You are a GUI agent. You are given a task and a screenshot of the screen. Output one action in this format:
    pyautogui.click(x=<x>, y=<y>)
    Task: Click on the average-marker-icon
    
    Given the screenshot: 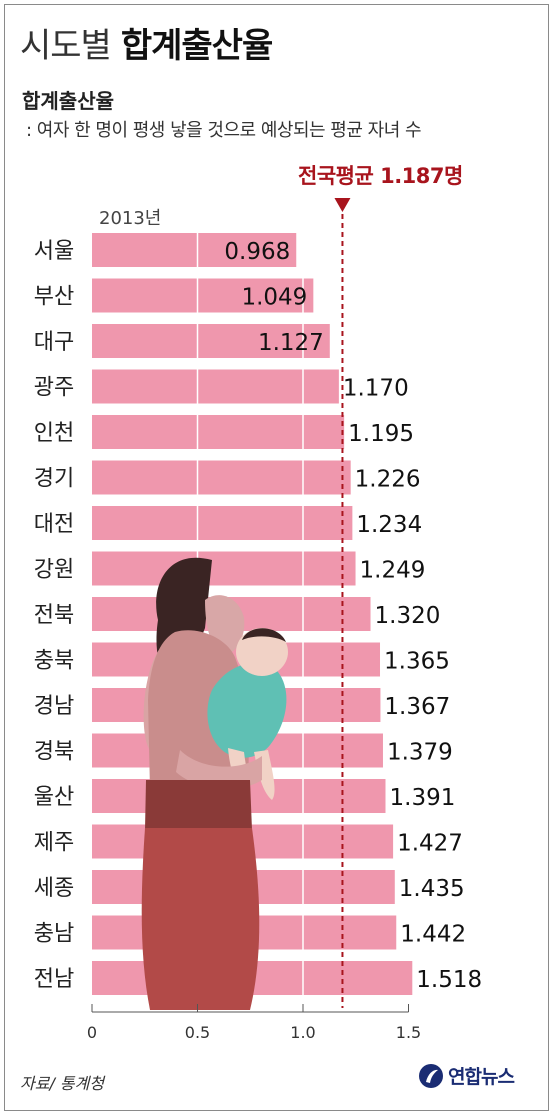 What is the action you would take?
    pyautogui.click(x=342, y=205)
    